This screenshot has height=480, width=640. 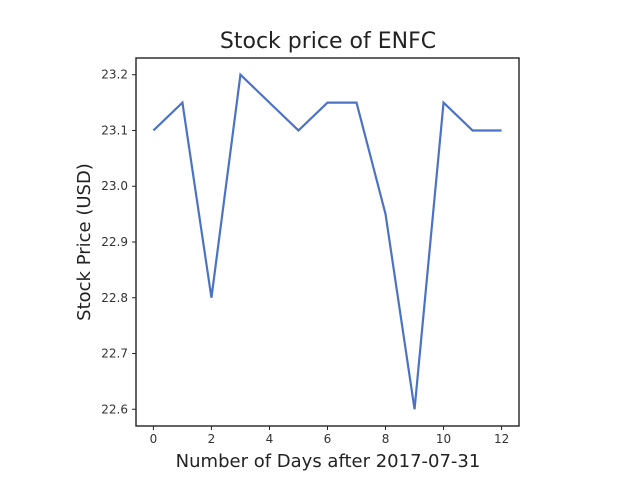 I want to click on y-axis: 22.6 22.7 22.8 22.9 23.0 23.1 23.2, so click(x=118, y=242).